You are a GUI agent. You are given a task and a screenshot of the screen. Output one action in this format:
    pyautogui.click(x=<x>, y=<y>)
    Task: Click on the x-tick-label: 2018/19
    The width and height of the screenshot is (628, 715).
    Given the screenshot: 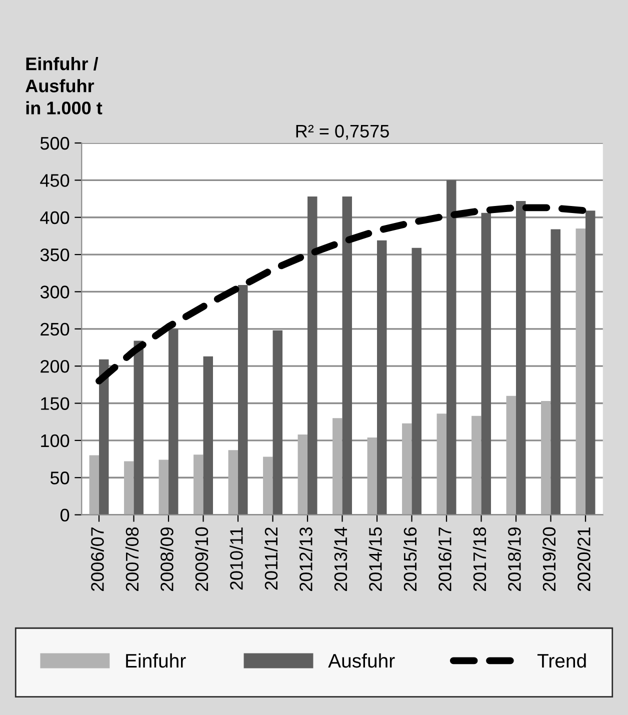 What is the action you would take?
    pyautogui.click(x=514, y=559)
    